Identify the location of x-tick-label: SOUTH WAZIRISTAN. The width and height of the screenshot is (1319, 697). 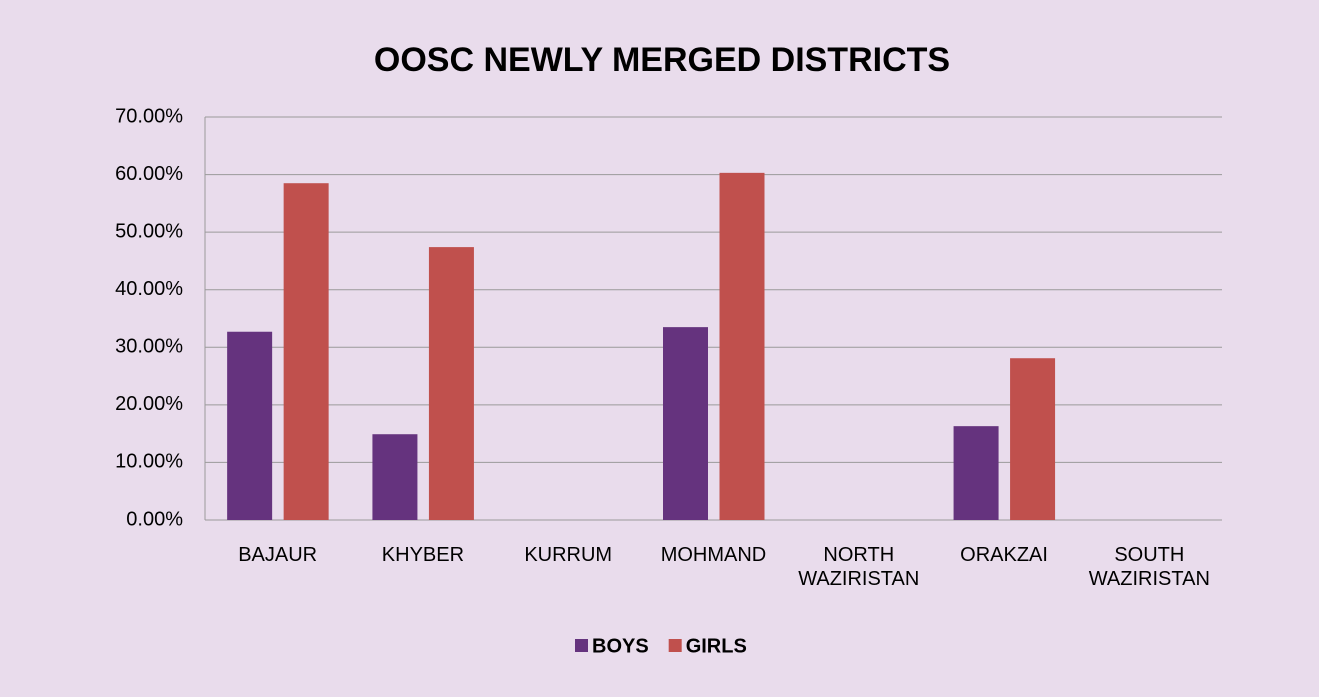
(1149, 567).